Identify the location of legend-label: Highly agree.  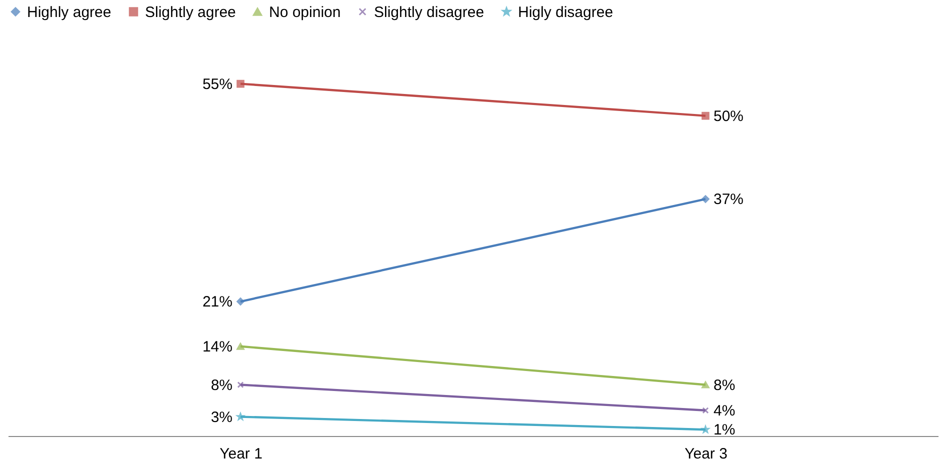
(69, 12).